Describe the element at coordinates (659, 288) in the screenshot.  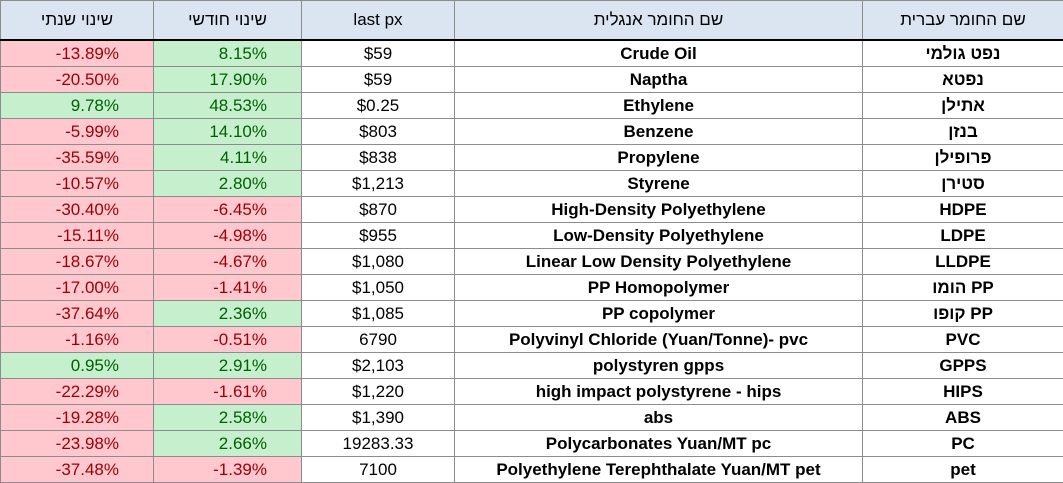
I see `cell-english-name: PP Homopolymer` at that location.